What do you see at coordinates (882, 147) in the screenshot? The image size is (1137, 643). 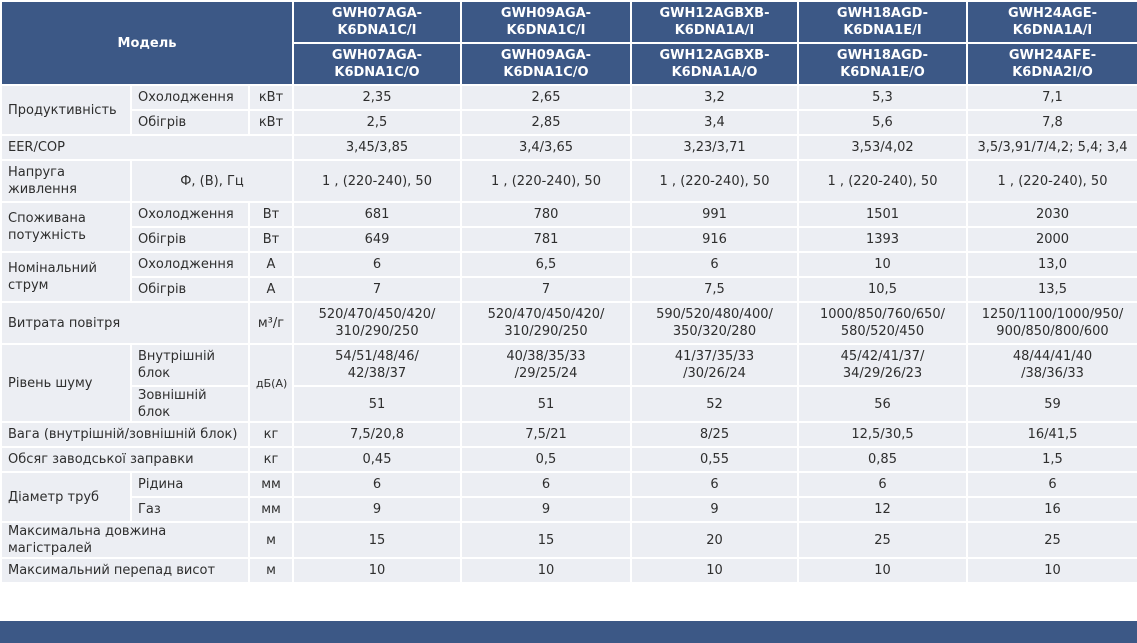 I see `value-cell: 3,53/4,02` at bounding box center [882, 147].